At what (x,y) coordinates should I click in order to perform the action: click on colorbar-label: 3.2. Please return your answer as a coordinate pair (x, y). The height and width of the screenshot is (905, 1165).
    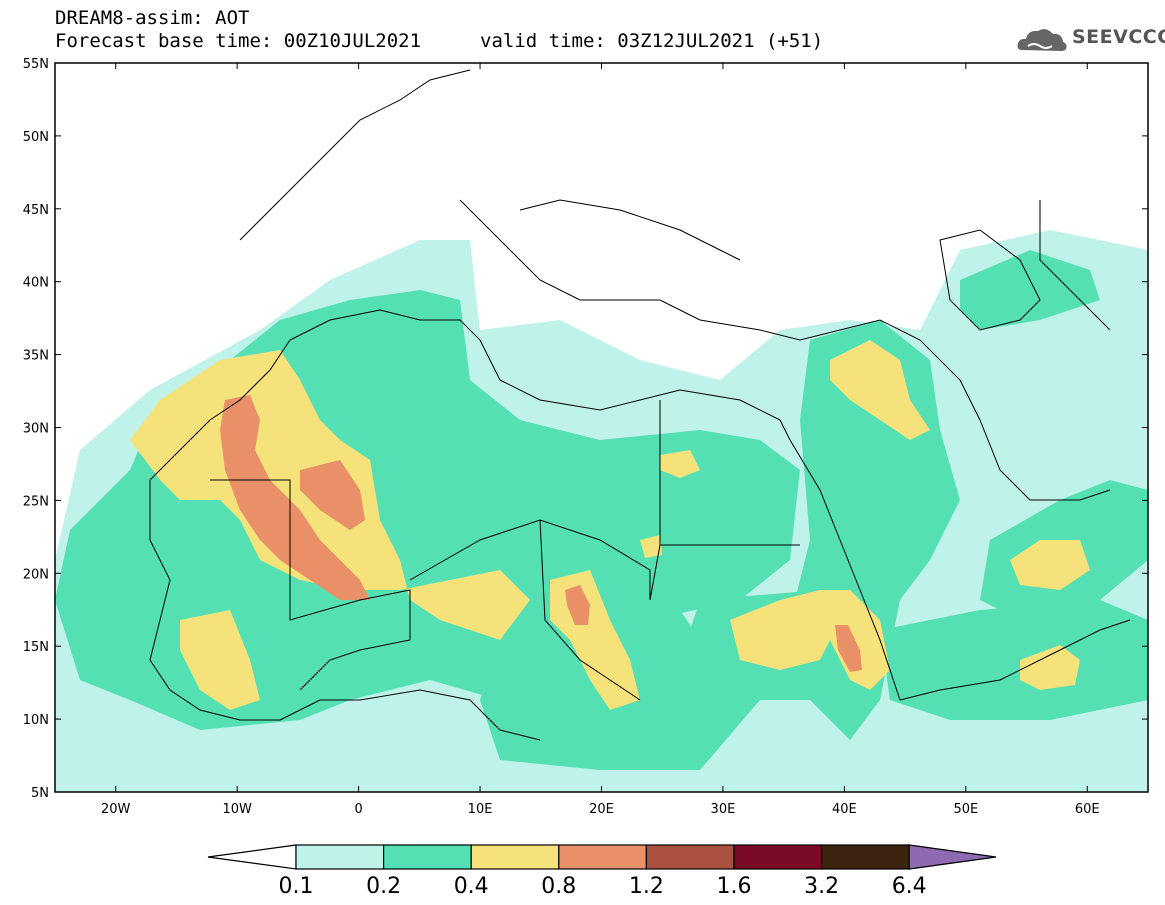
    Looking at the image, I should click on (821, 886).